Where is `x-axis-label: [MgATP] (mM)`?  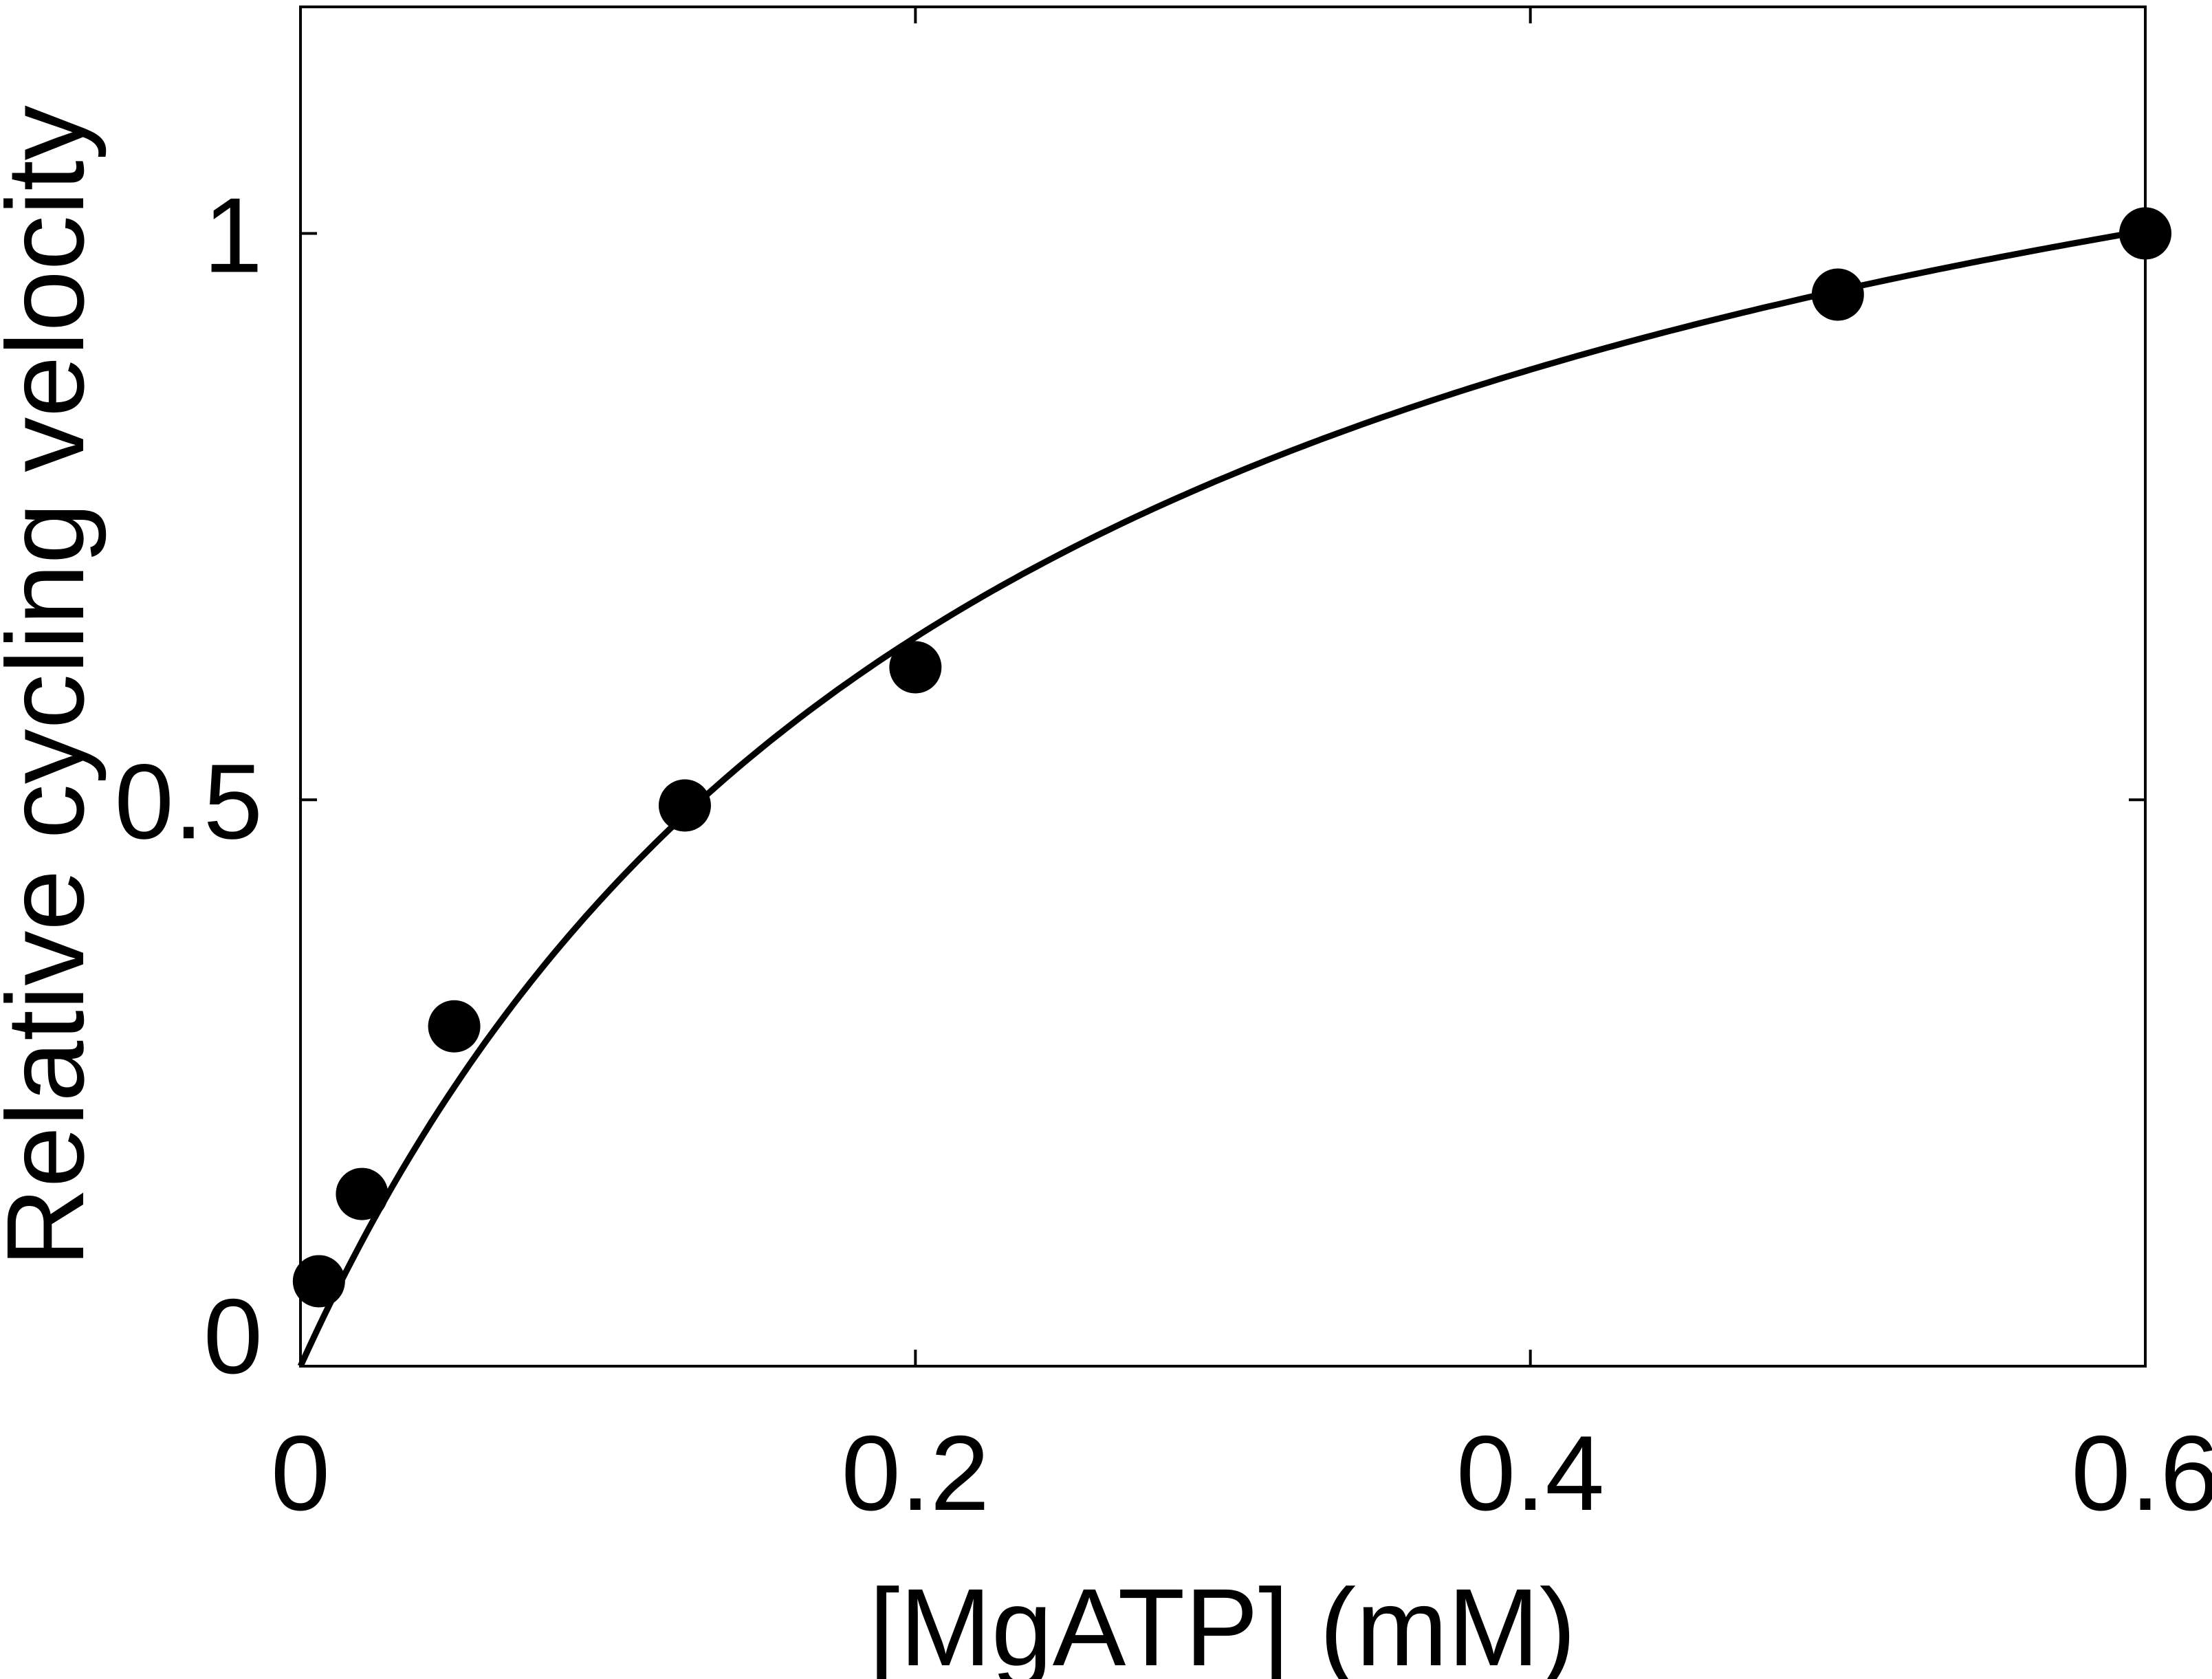 x-axis-label: [MgATP] (mM) is located at coordinates (1222, 1622).